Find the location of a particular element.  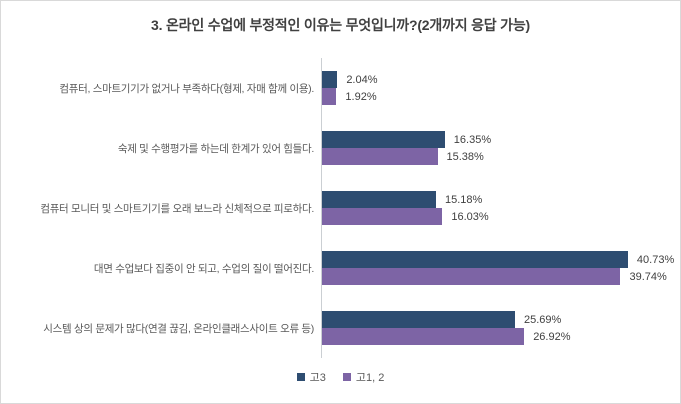

bar-line: 15.38% is located at coordinates (491, 156).